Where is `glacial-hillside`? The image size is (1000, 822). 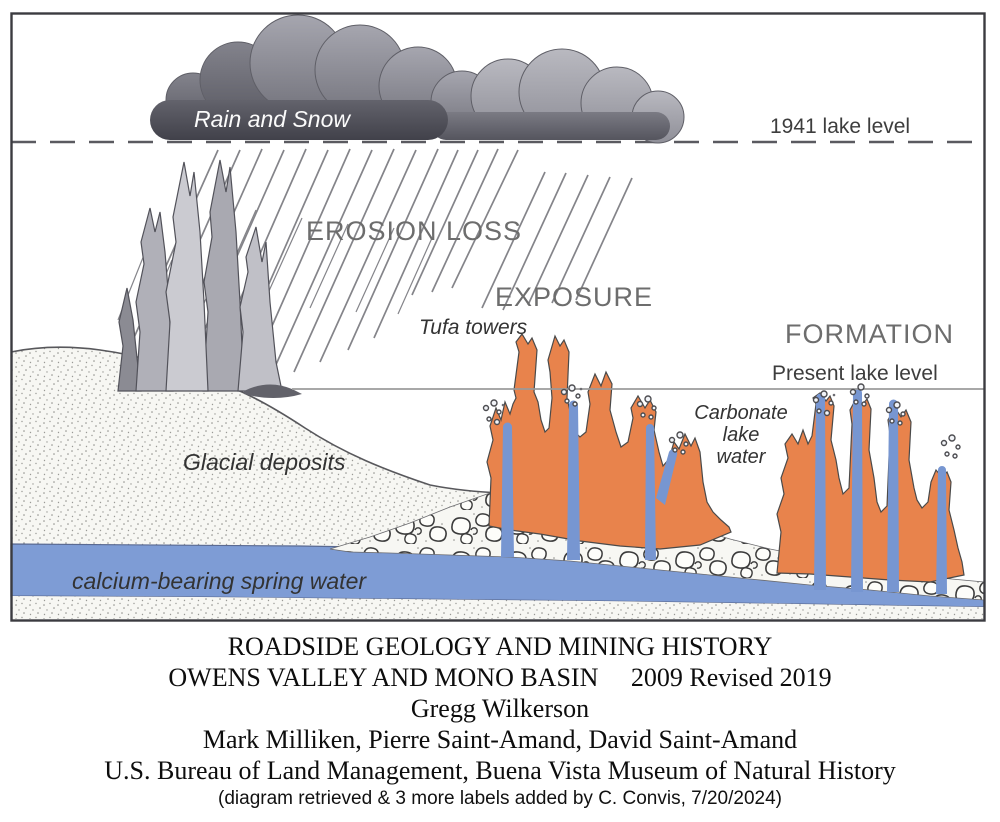
glacial-hillside is located at coordinates (256, 452).